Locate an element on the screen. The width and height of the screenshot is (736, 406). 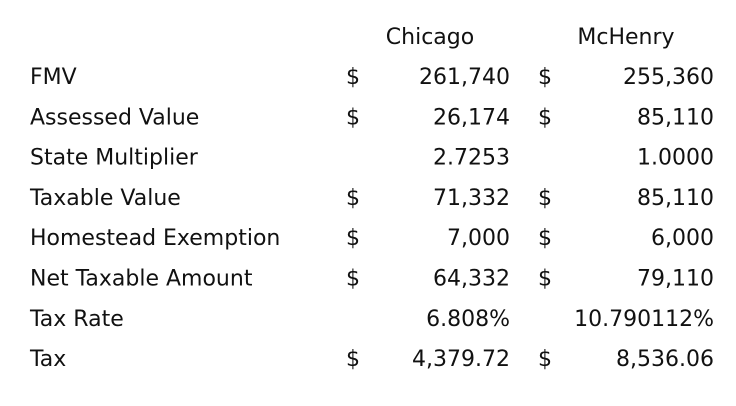
row-label: Taxable Value is located at coordinates (105, 198).